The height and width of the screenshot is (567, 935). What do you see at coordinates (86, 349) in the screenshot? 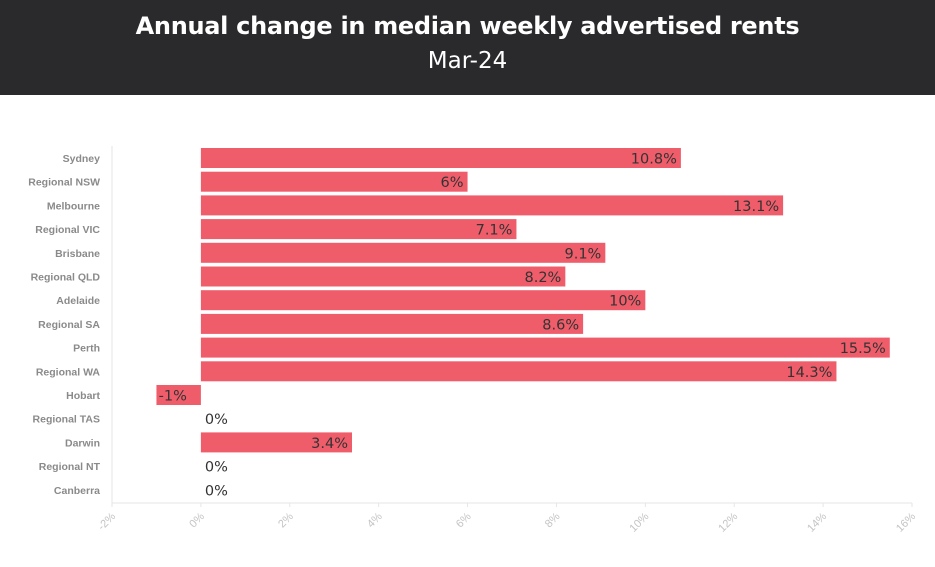
I see `category-label: Perth` at bounding box center [86, 349].